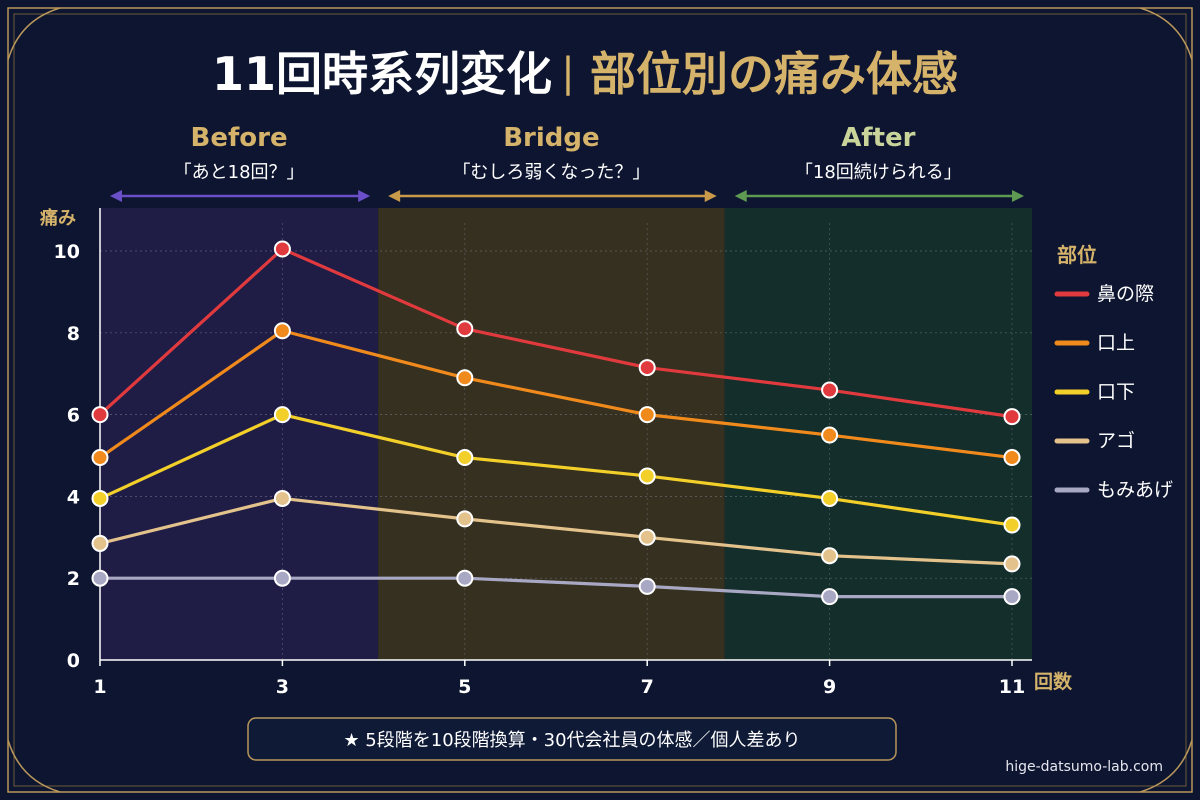 This screenshot has width=1200, height=800. What do you see at coordinates (552, 196) in the screenshot?
I see `phase-arrow-bridge` at bounding box center [552, 196].